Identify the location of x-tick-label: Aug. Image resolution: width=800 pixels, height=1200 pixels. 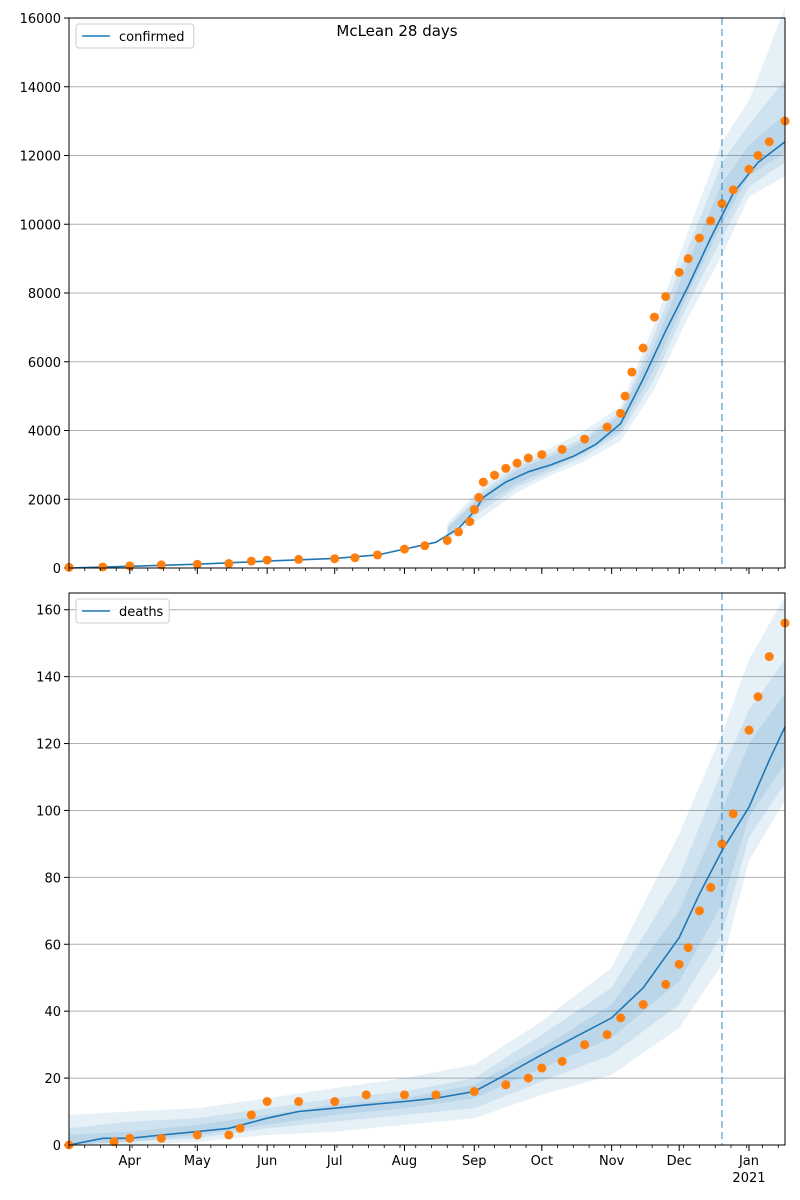
(404, 1161).